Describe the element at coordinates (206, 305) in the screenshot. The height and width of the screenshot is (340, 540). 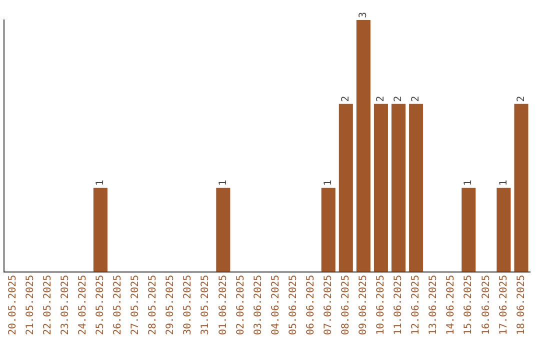
I see `x-tick-label: 31.05.2025` at that location.